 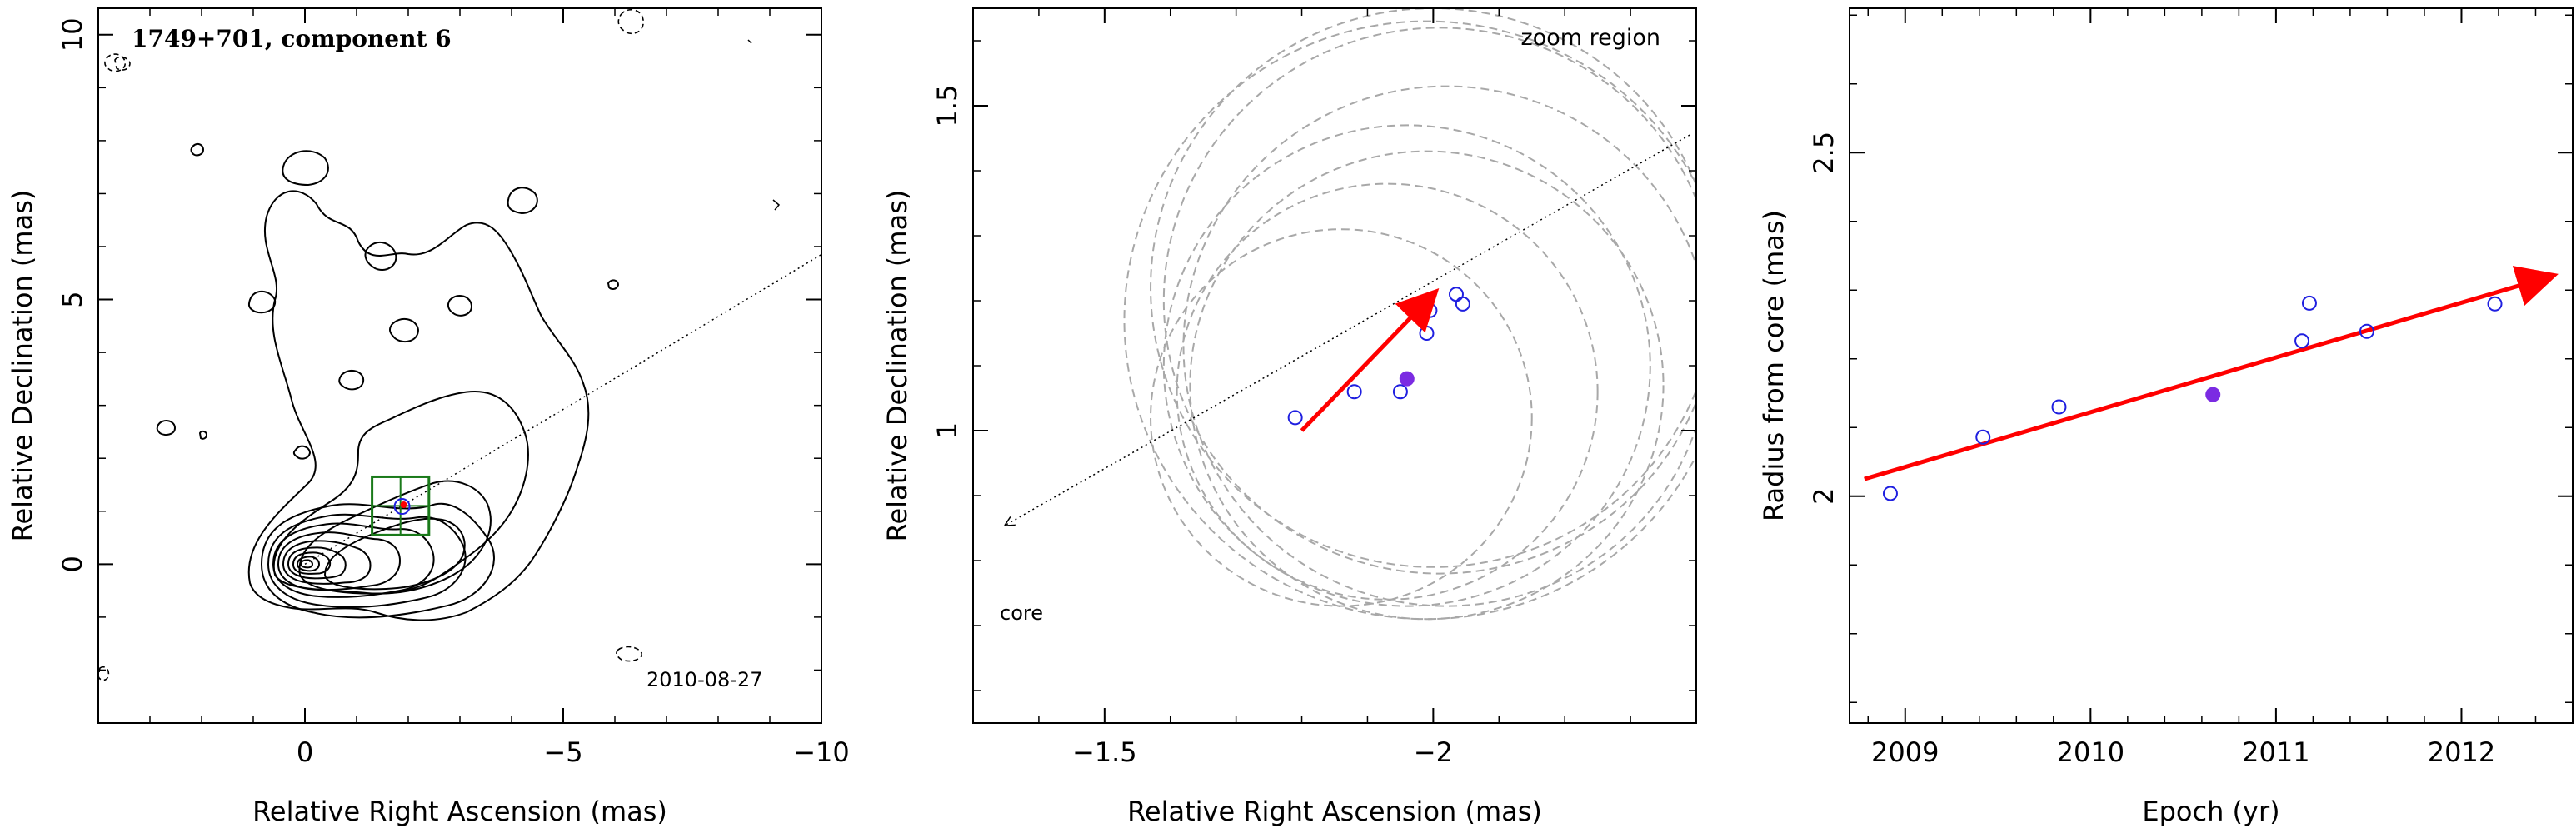 I want to click on x-tick-label: 2011, so click(x=2275, y=752).